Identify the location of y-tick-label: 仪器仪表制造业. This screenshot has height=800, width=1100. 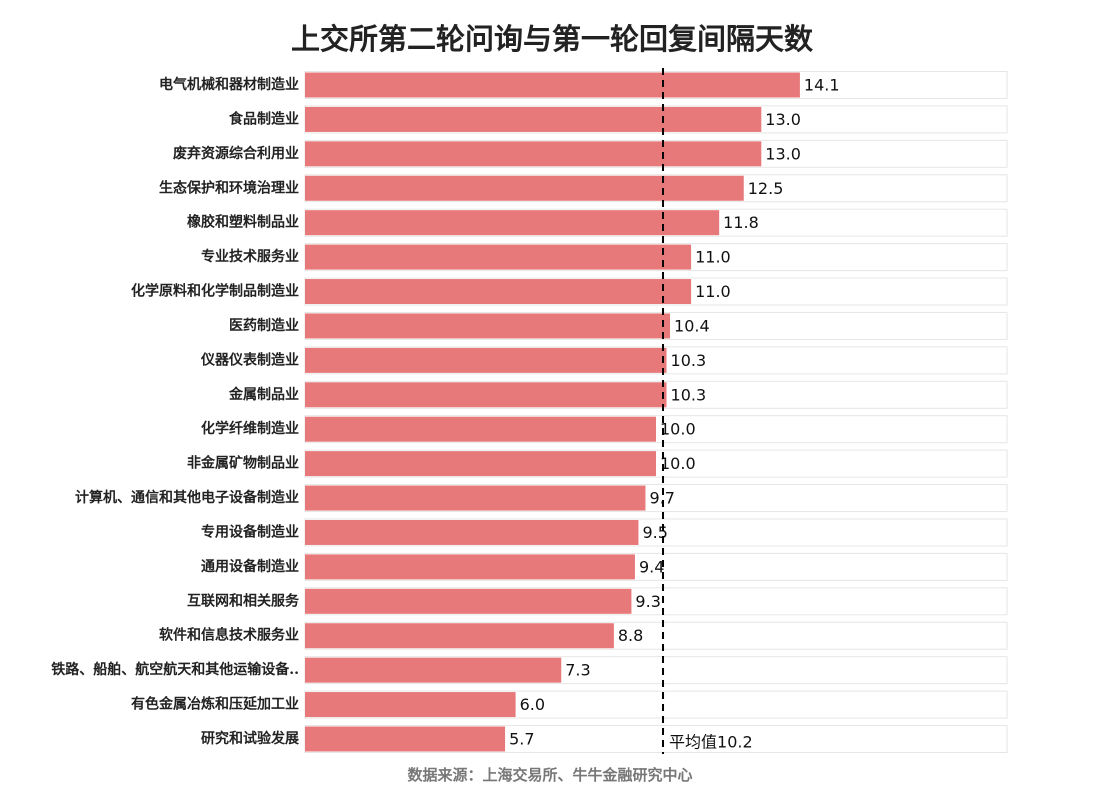
(249, 359).